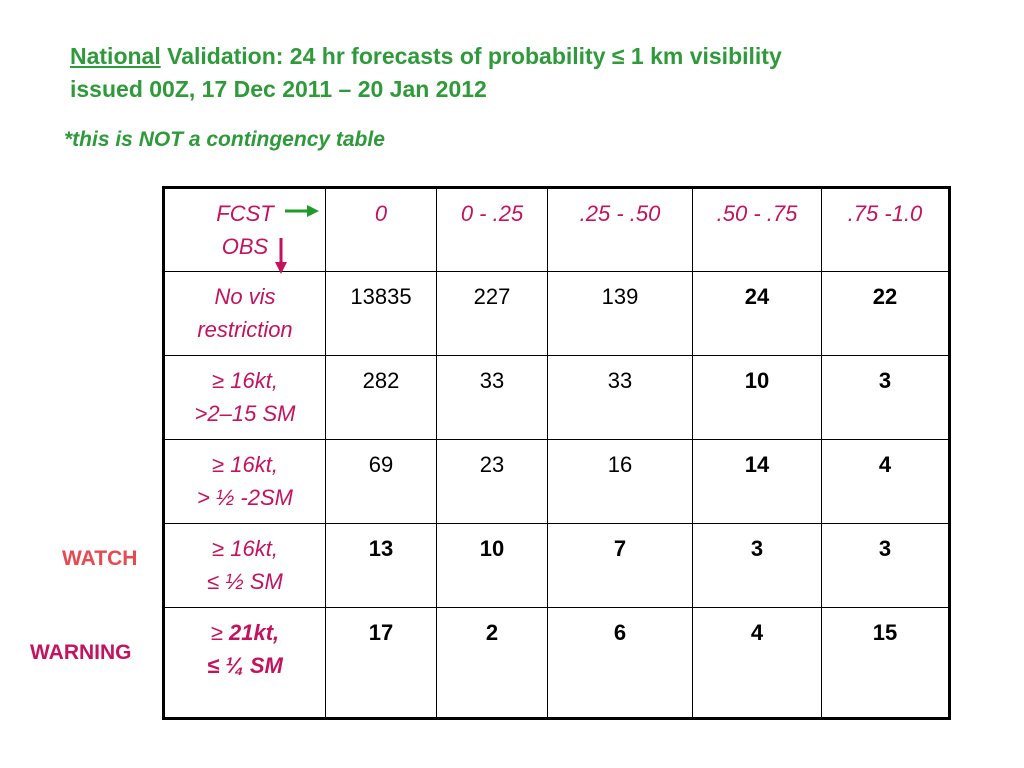 The image size is (1024, 768). I want to click on table-row: No vis restriction 13835 227 139 24 22, so click(556, 313).